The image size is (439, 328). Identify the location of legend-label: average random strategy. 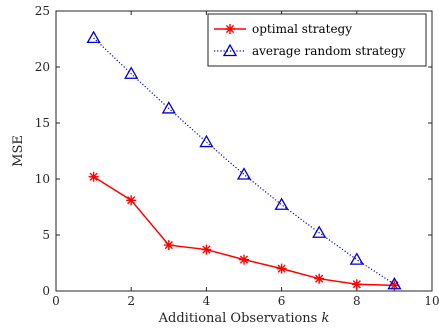
(329, 51).